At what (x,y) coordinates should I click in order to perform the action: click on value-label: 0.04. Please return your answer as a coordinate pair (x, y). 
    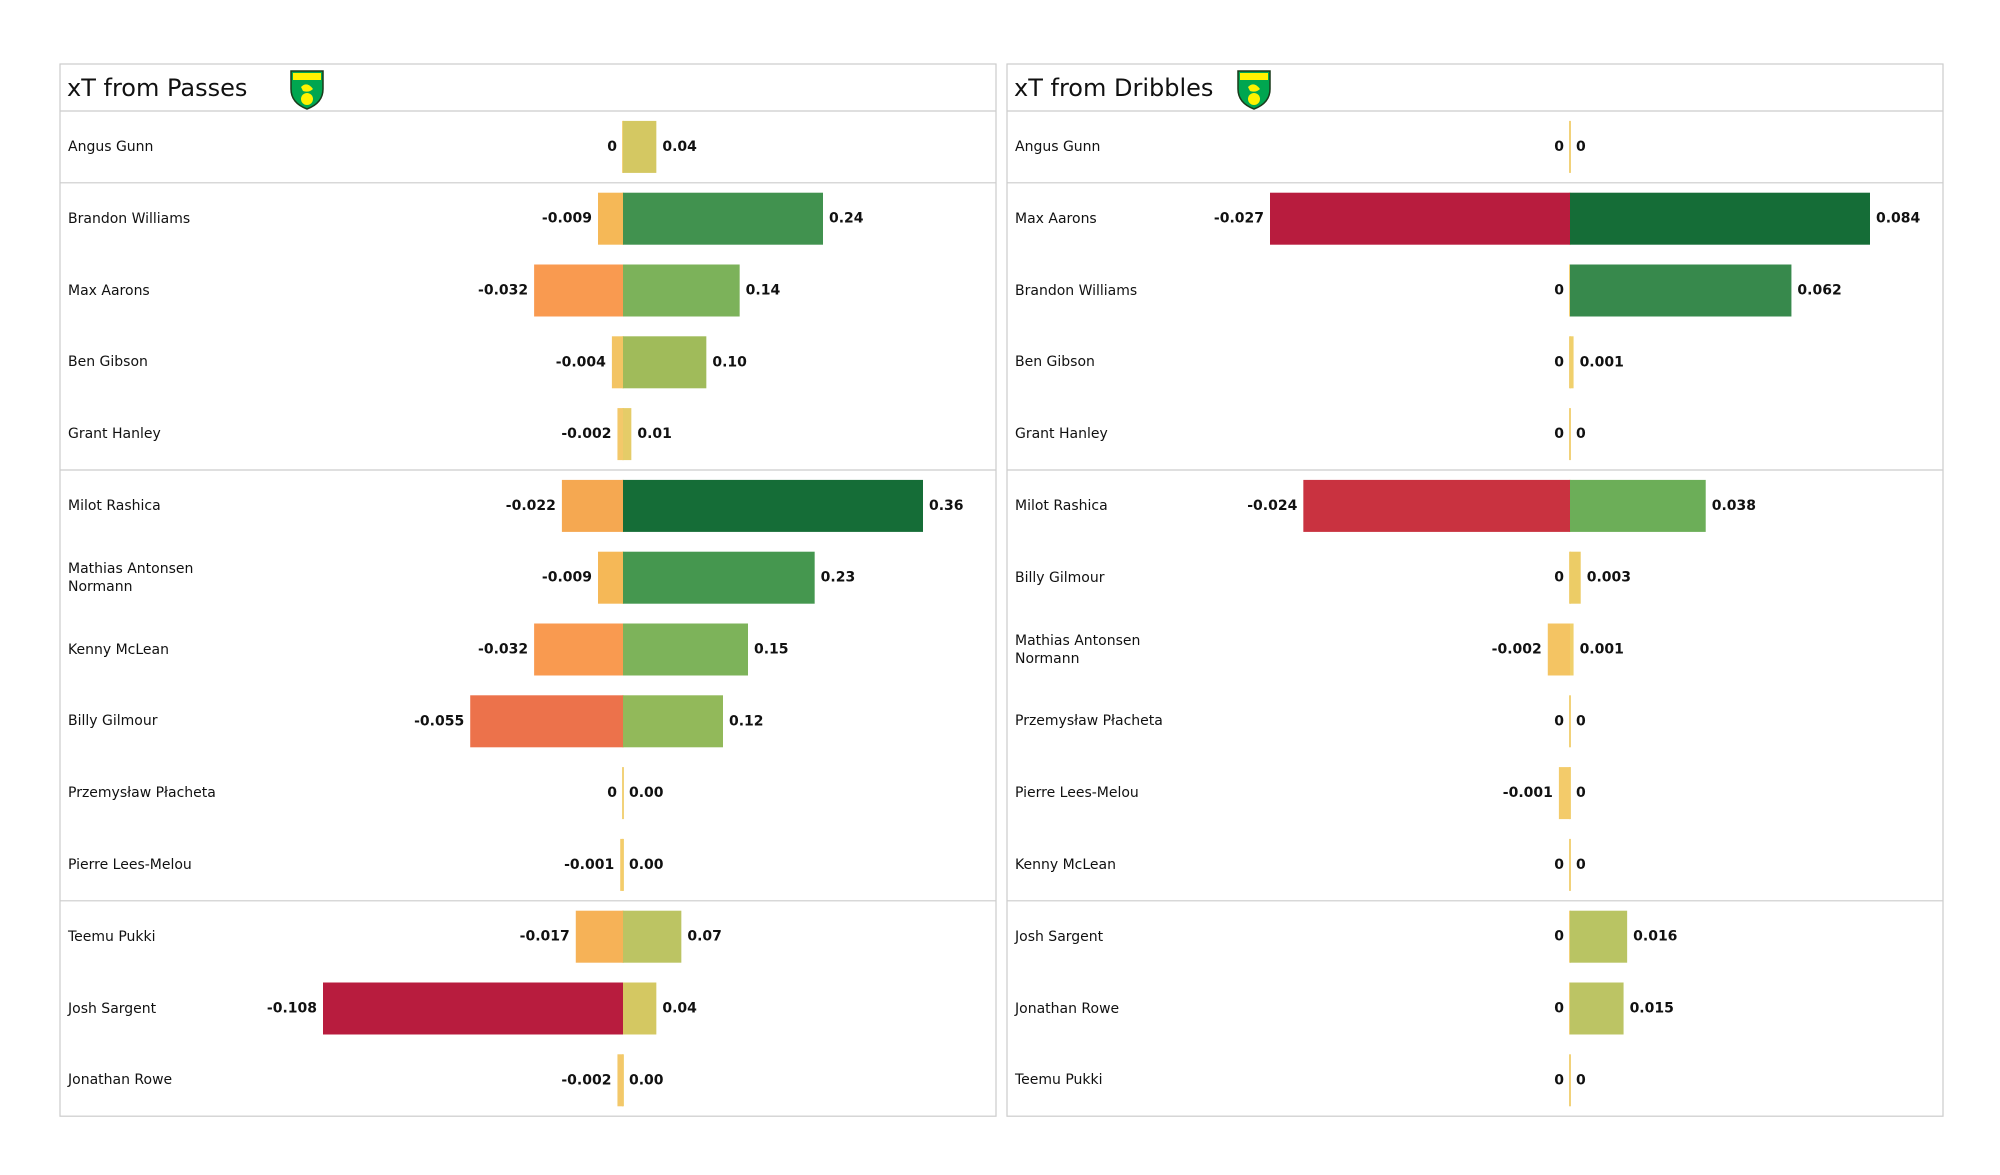
    Looking at the image, I should click on (679, 147).